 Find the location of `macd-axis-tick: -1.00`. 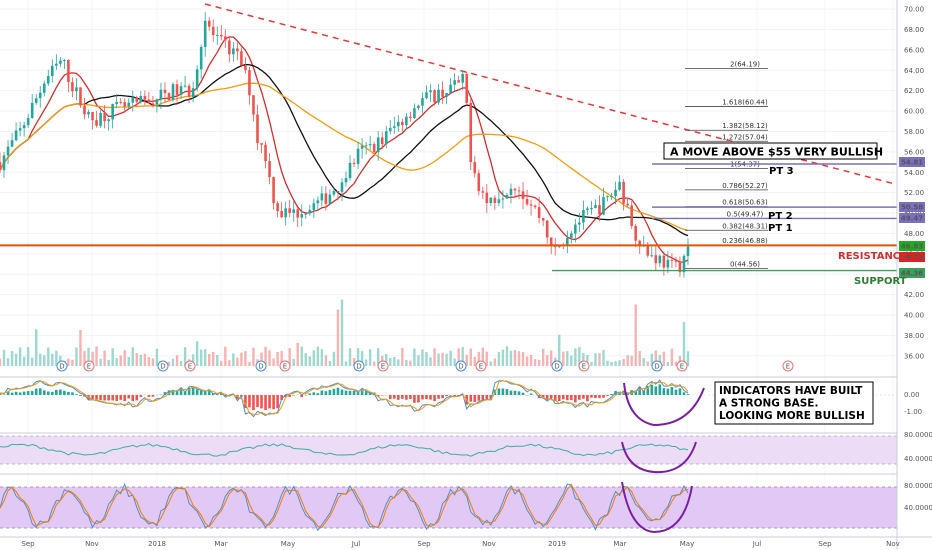

macd-axis-tick: -1.00 is located at coordinates (913, 412).